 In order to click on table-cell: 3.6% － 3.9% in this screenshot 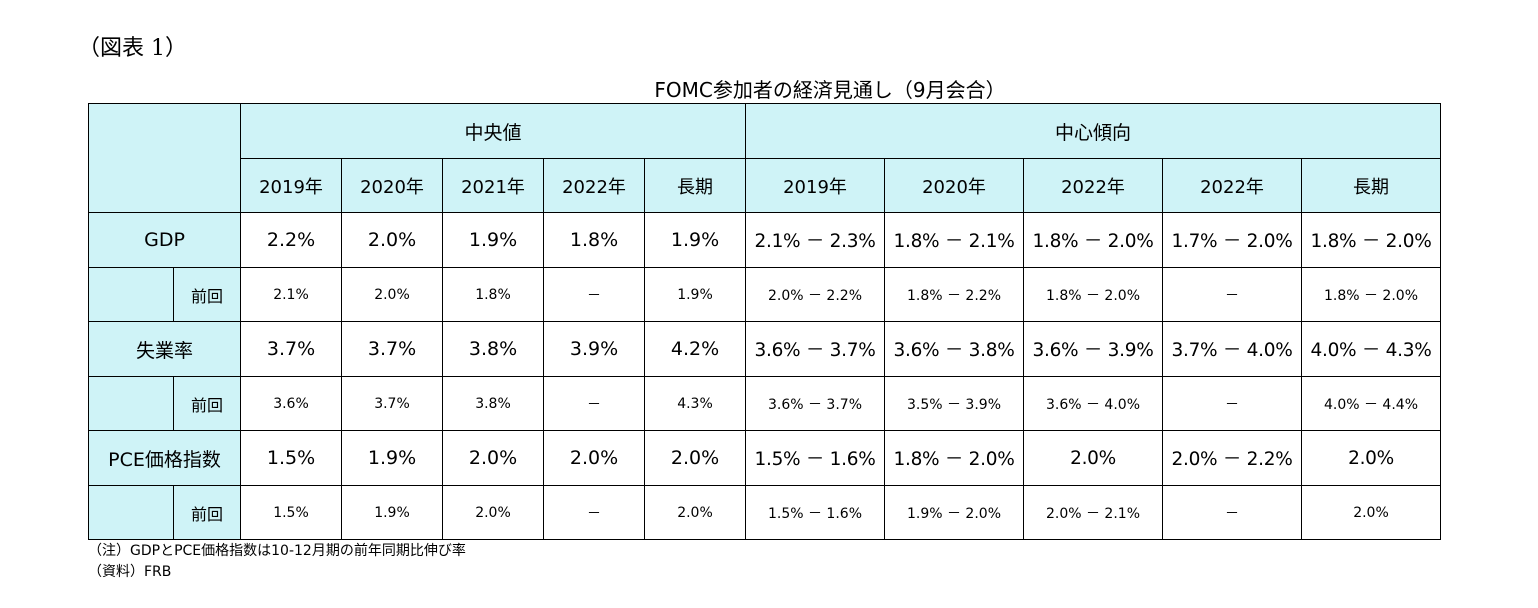, I will do `click(1093, 349)`.